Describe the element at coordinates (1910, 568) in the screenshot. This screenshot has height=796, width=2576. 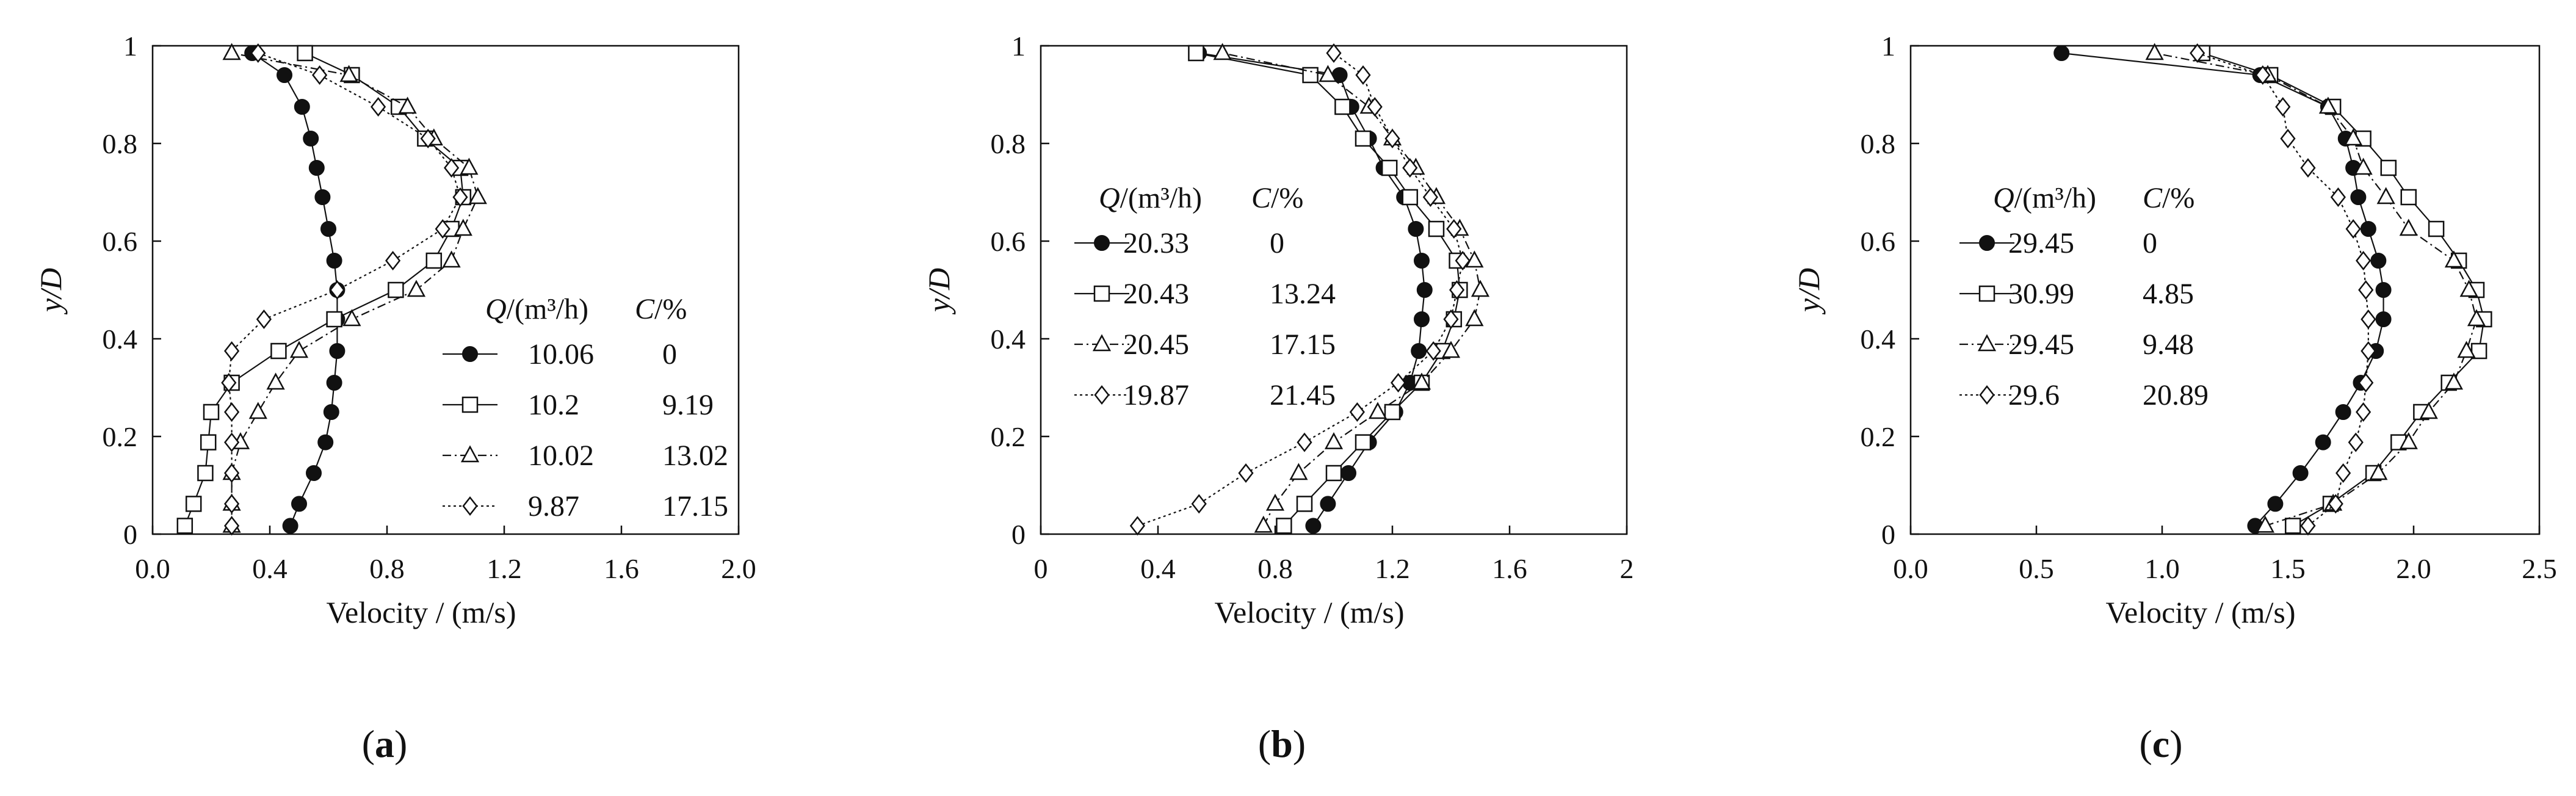
I see `x-tick-label: 0.0` at that location.